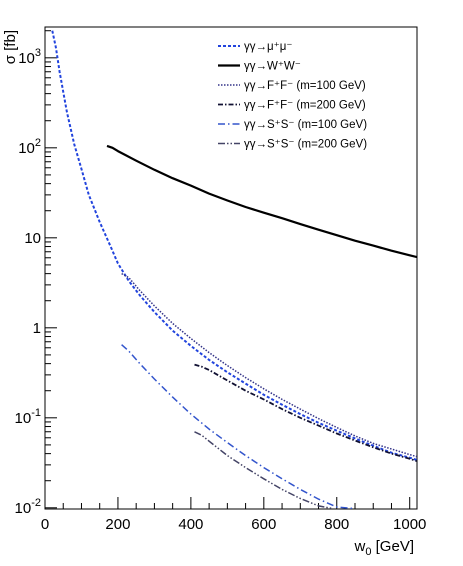 This screenshot has height=566, width=463. Describe the element at coordinates (45, 524) in the screenshot. I see `x-tick-label: 0` at that location.